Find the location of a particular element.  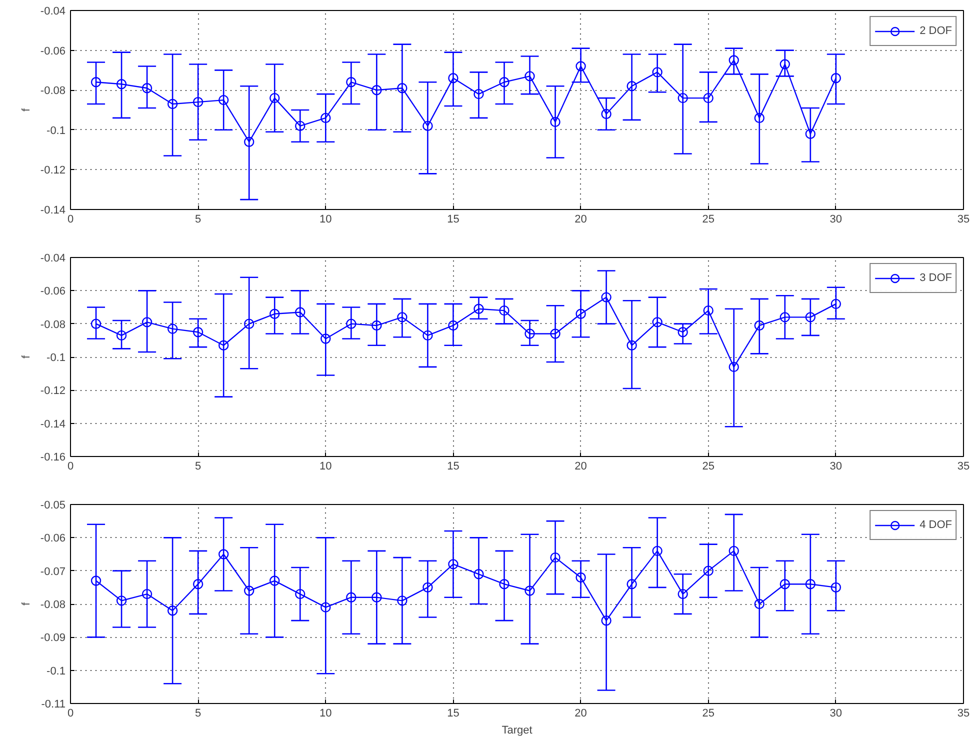

x-tick-label: 20 is located at coordinates (580, 714).